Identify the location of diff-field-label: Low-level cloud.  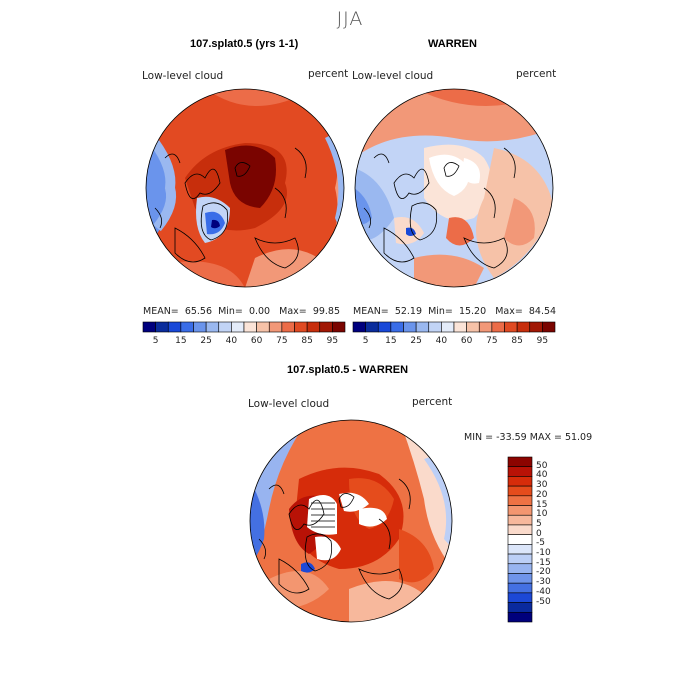
(289, 404).